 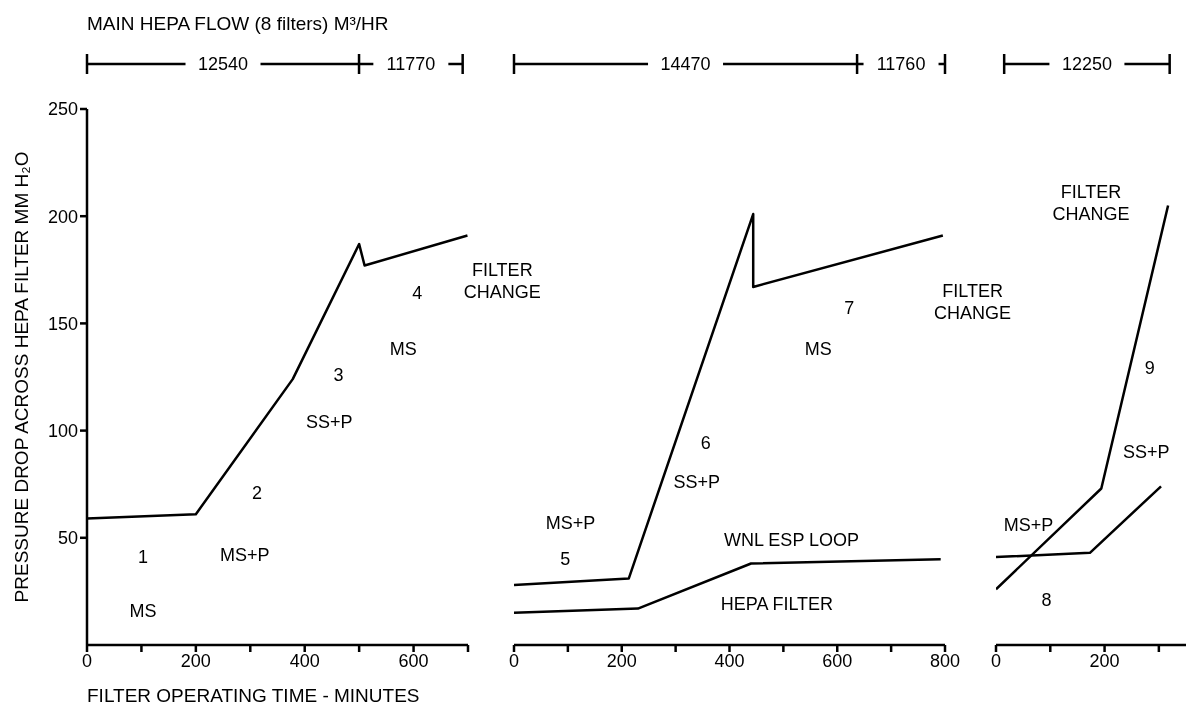 I want to click on text: 14470, so click(x=685, y=64).